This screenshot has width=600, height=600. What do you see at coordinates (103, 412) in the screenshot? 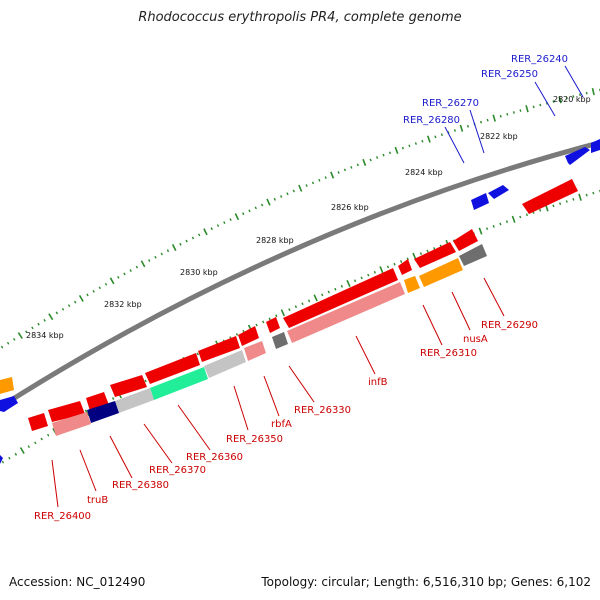
I see `feature-RER_26380-navy` at bounding box center [103, 412].